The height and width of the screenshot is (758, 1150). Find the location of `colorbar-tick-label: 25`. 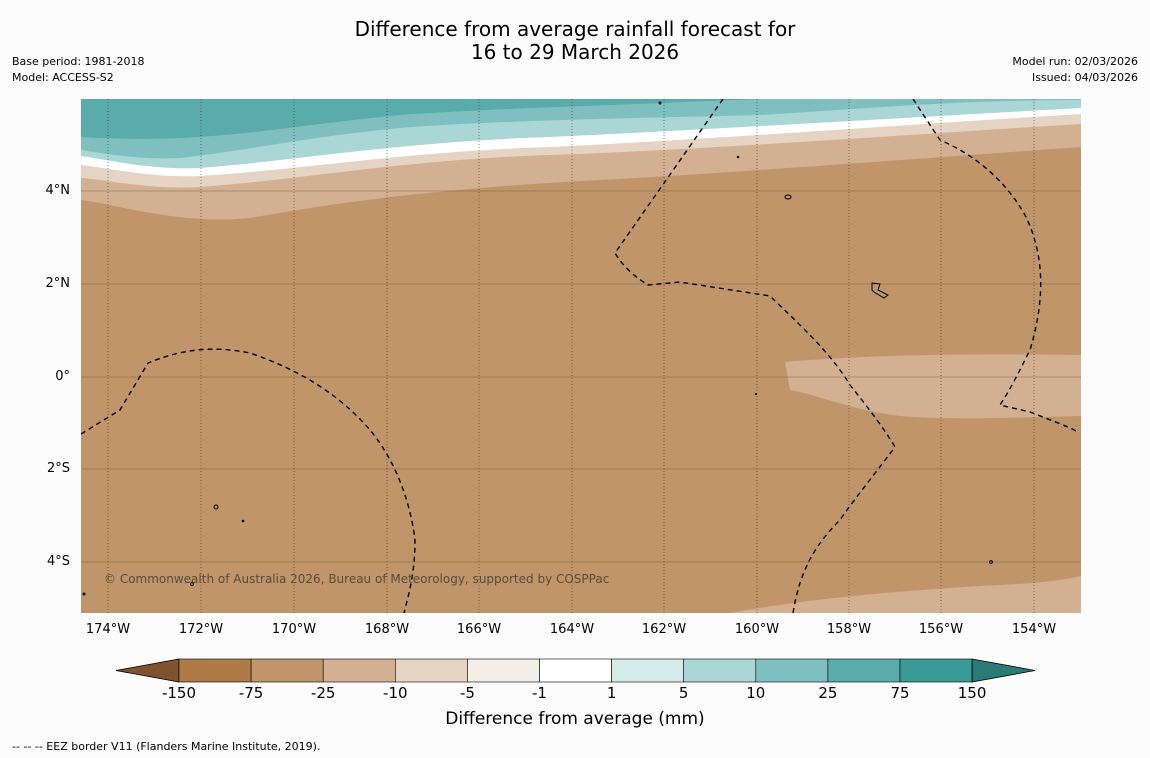

colorbar-tick-label: 25 is located at coordinates (828, 693).